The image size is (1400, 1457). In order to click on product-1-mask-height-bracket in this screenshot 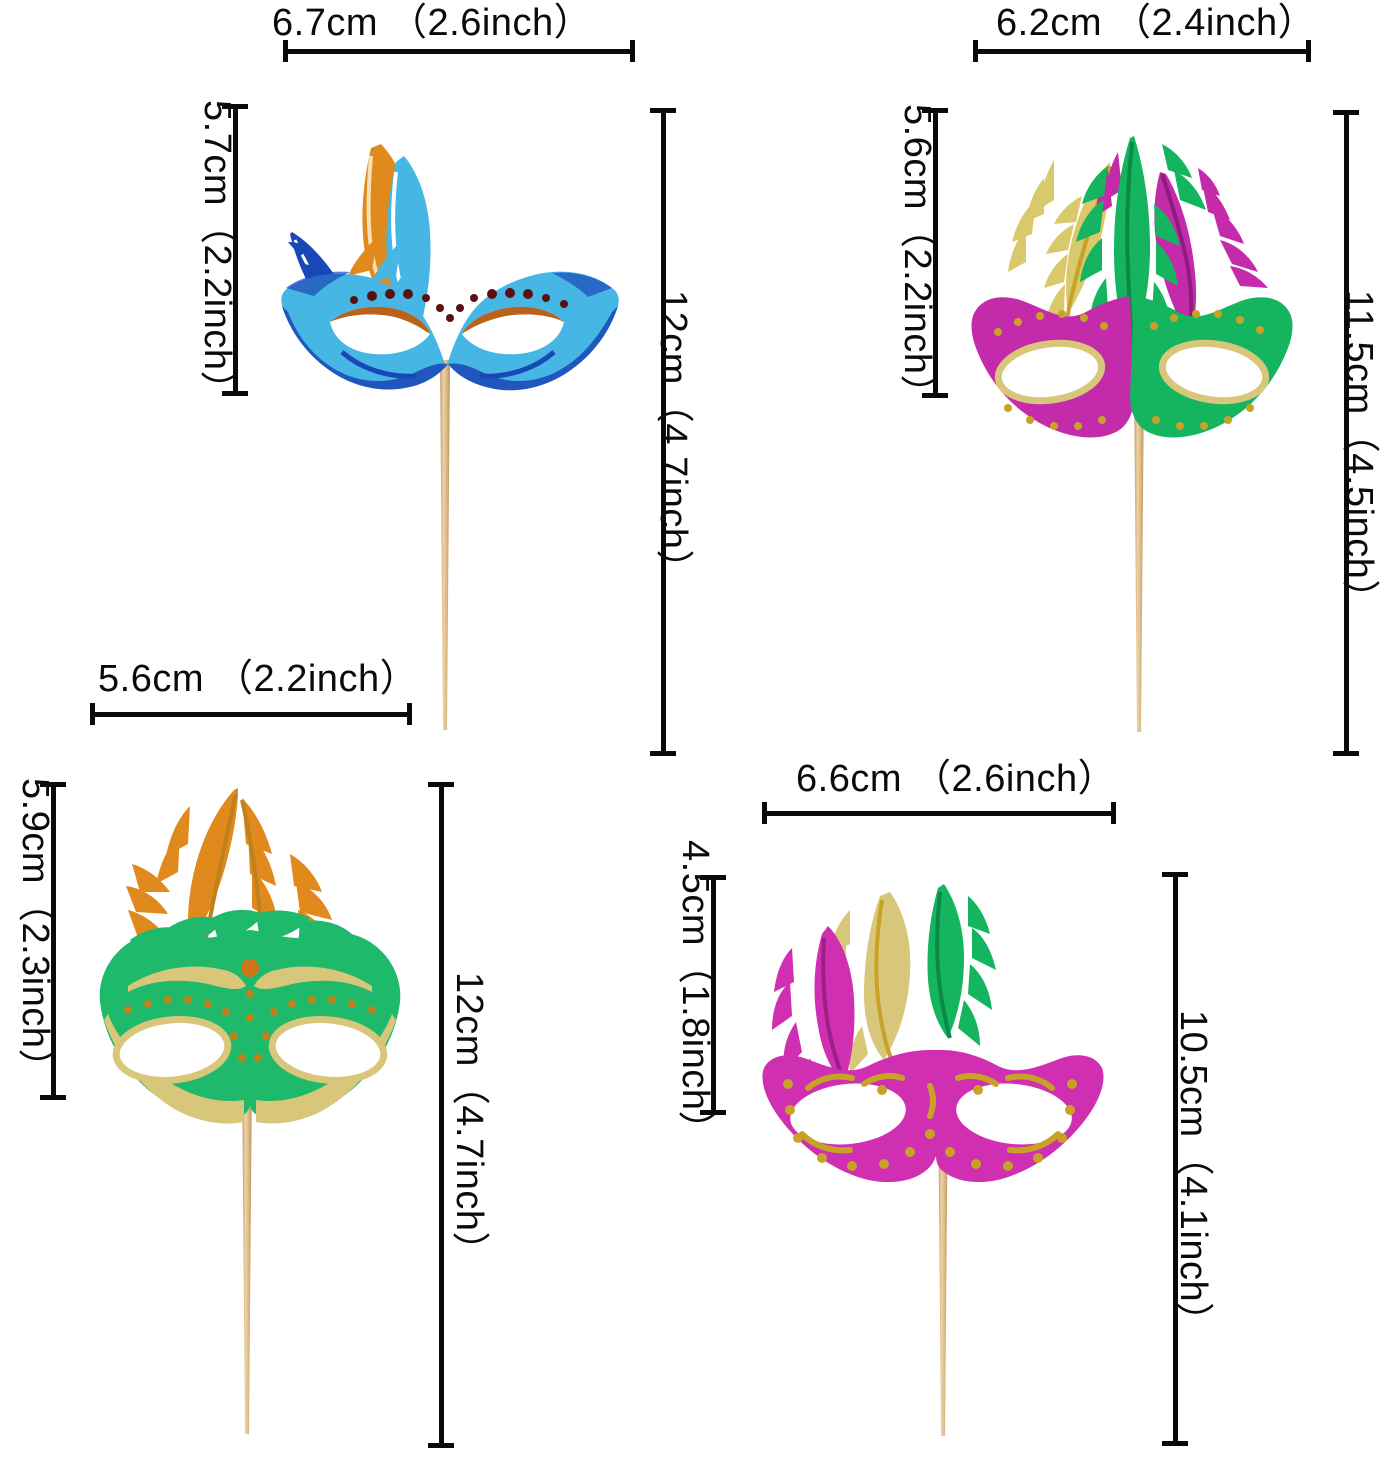, I will do `click(235, 250)`.